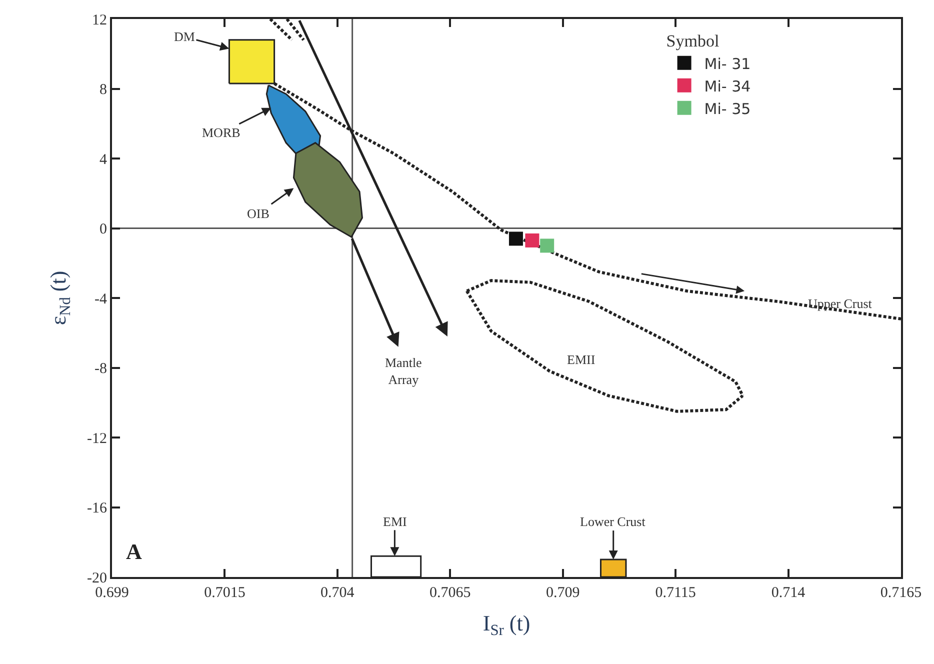 Image resolution: width=934 pixels, height=664 pixels. I want to click on x-axis-title: I$_{Sr}$ (t), so click(506, 625).